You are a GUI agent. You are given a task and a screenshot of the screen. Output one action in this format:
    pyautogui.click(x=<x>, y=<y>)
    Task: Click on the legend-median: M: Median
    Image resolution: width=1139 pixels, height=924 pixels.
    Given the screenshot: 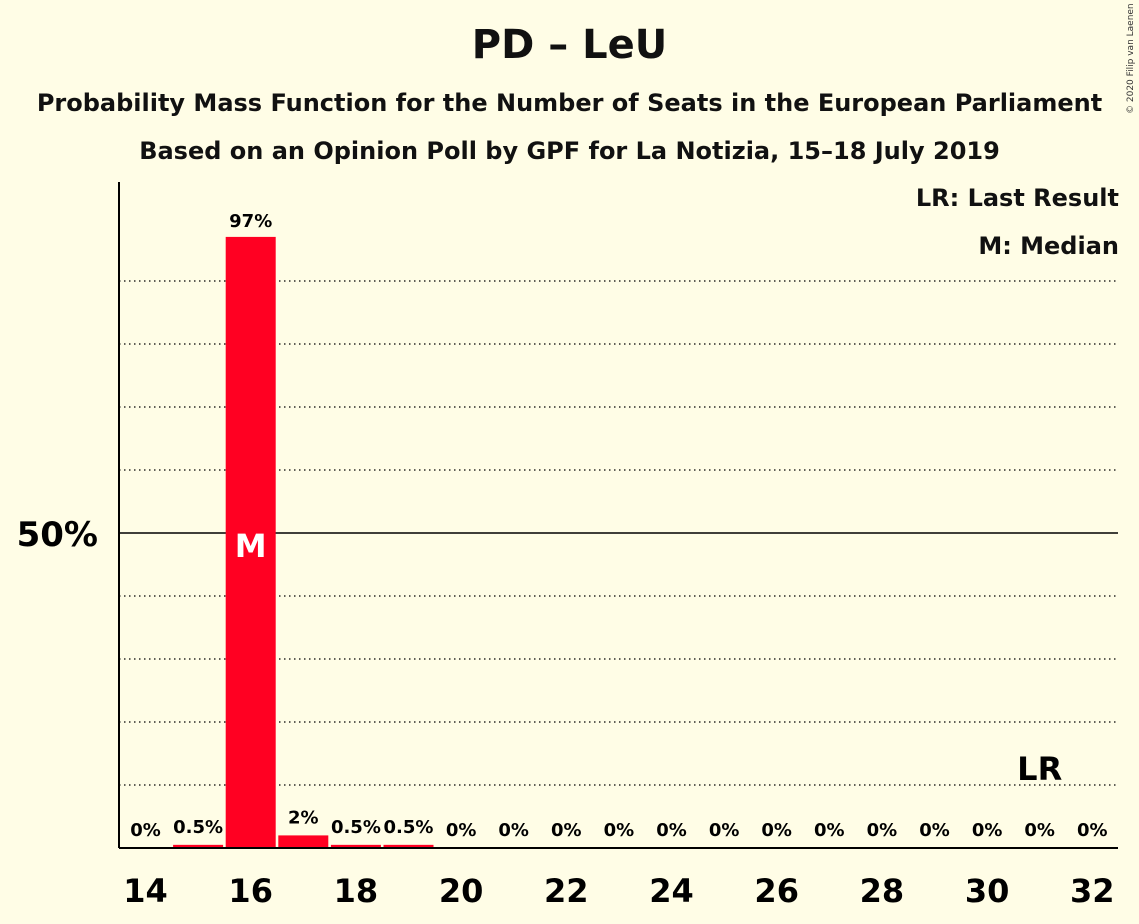 What is the action you would take?
    pyautogui.click(x=1048, y=246)
    